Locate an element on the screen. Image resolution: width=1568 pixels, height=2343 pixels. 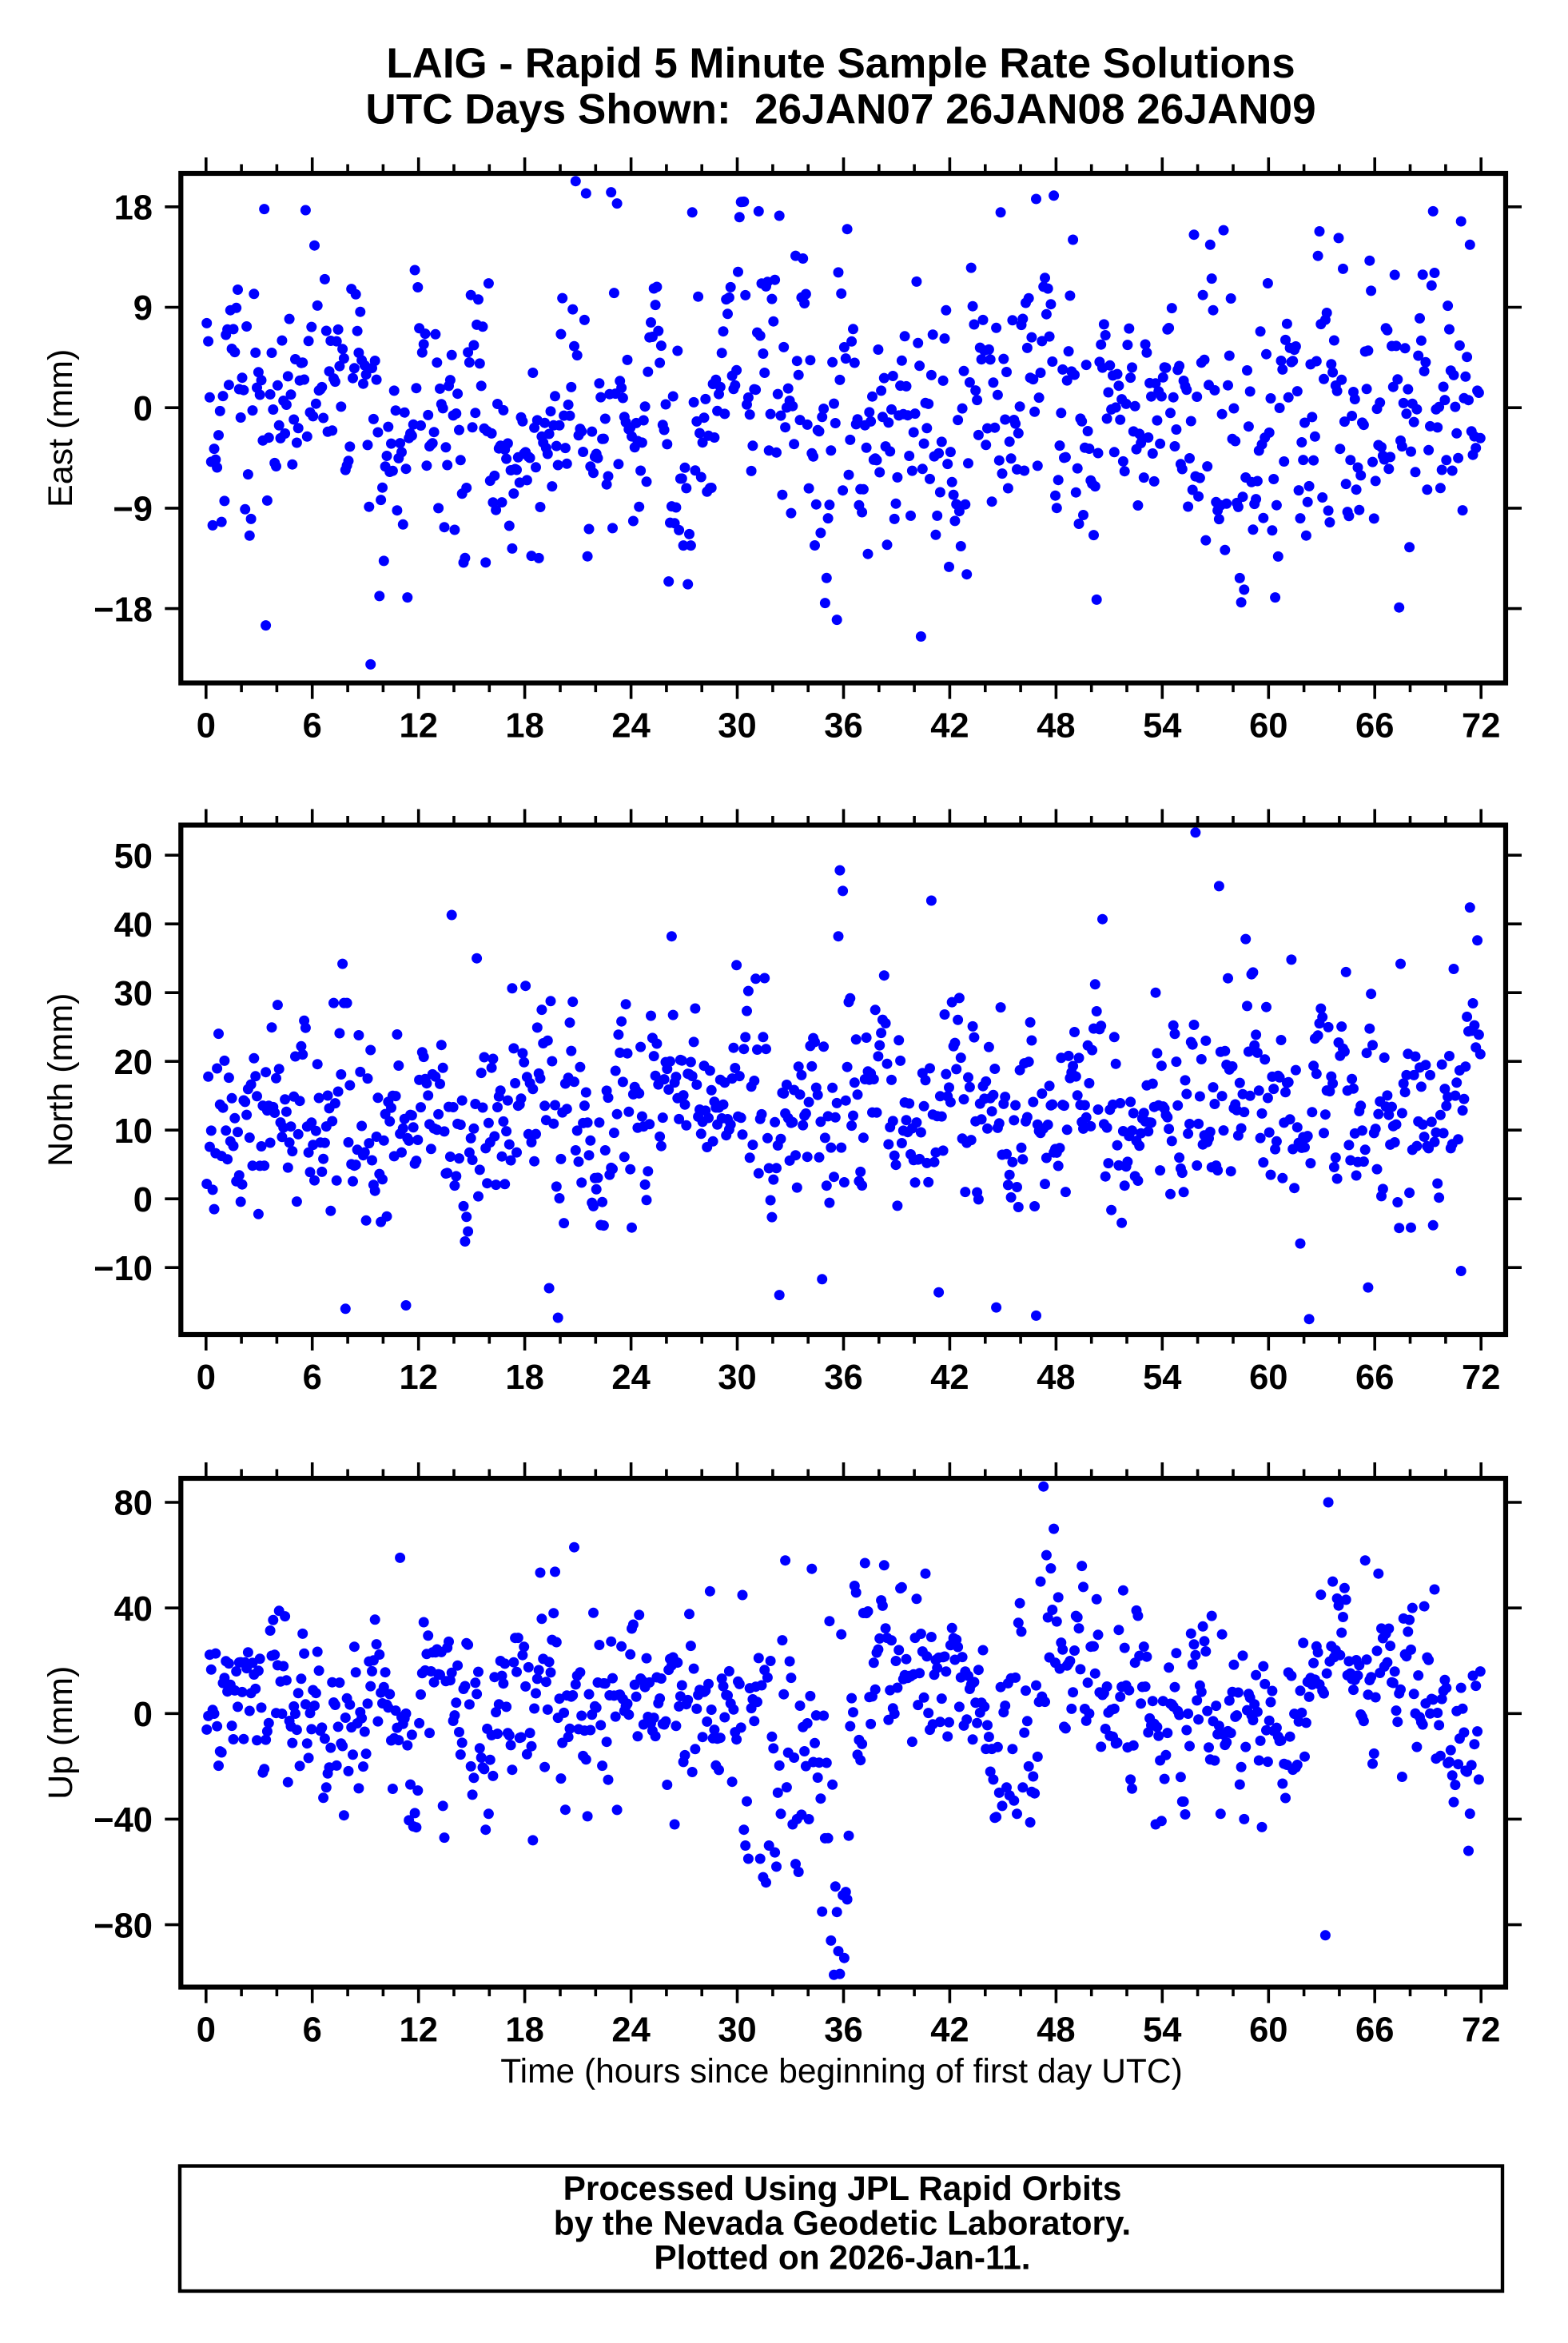
svg-text: −9 is located at coordinates (133, 510).